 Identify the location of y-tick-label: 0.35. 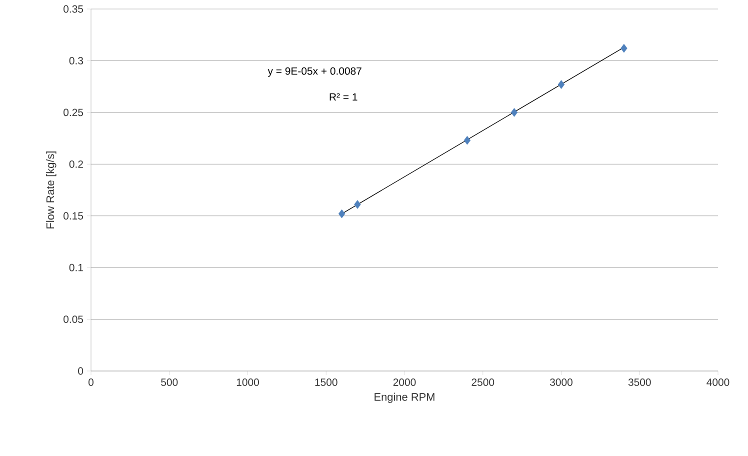
(74, 9).